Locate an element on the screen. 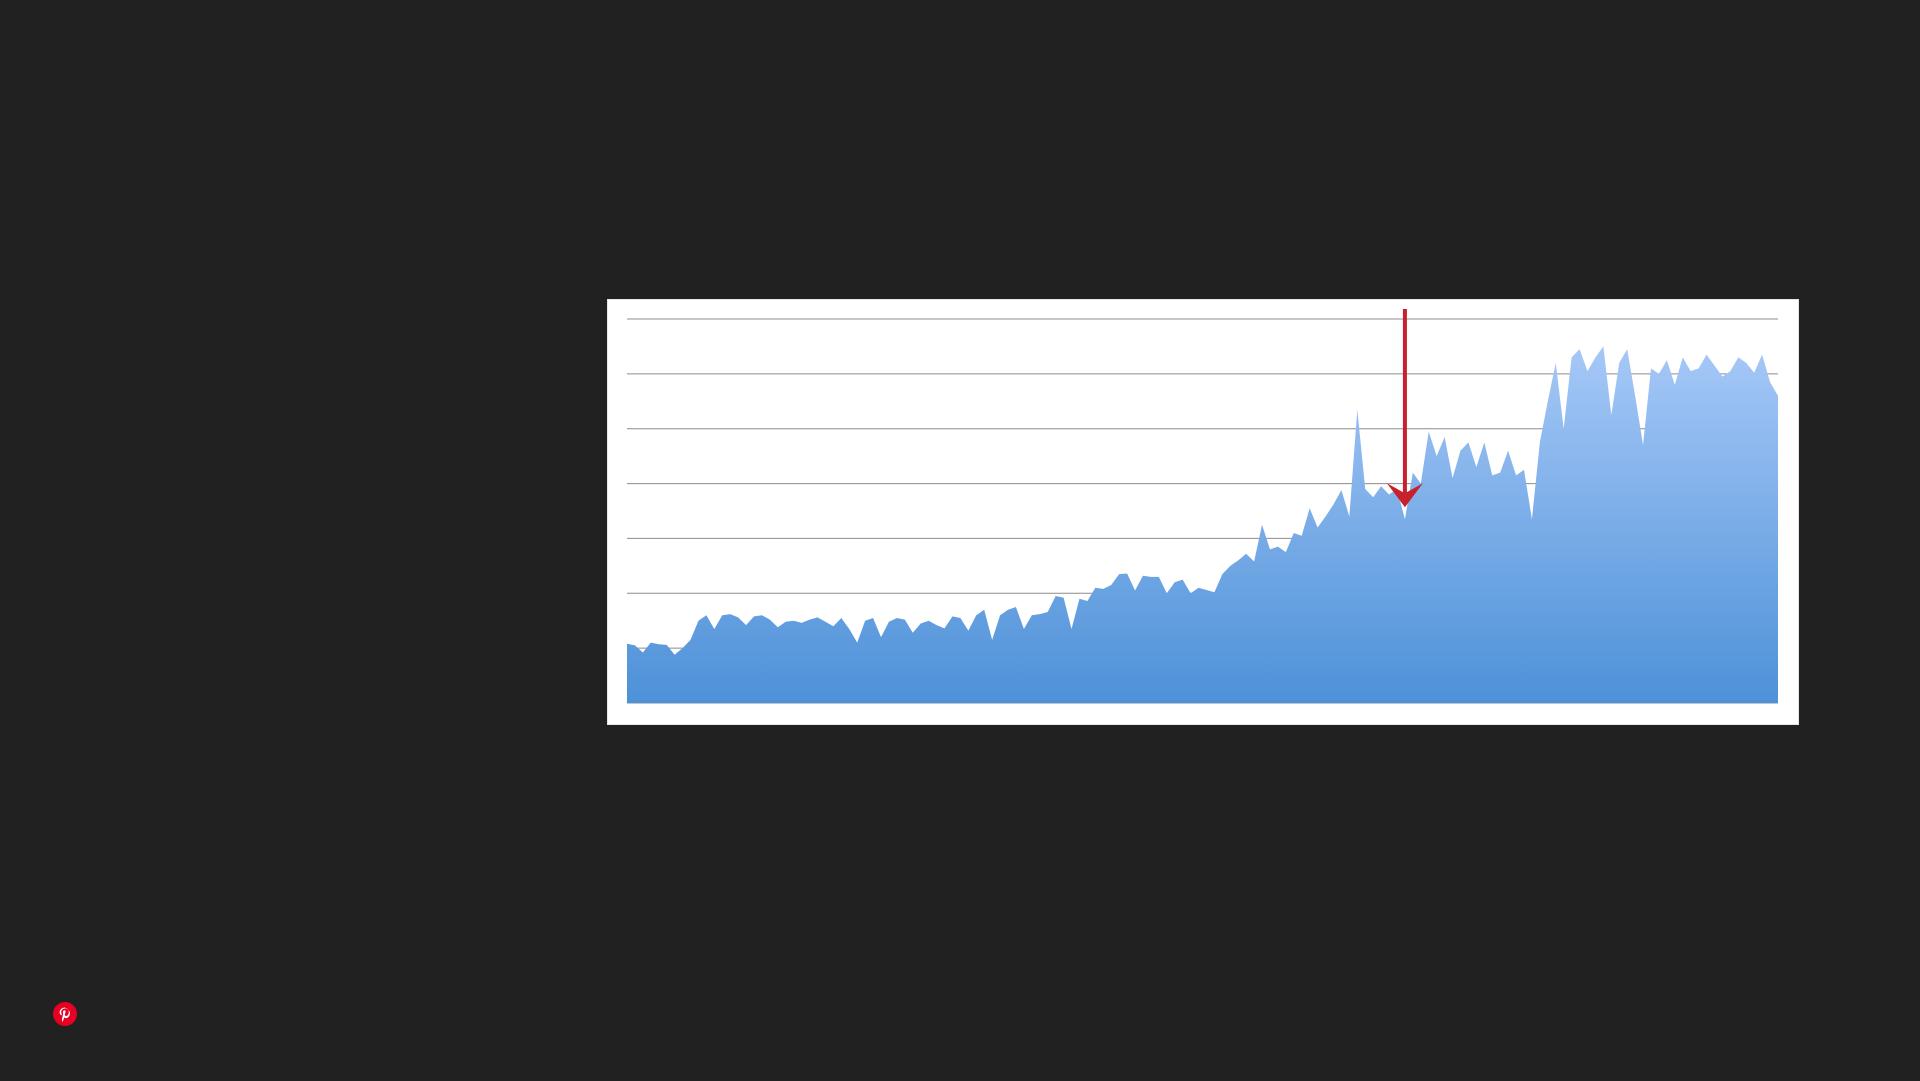  pinterest-icon is located at coordinates (64, 1014).